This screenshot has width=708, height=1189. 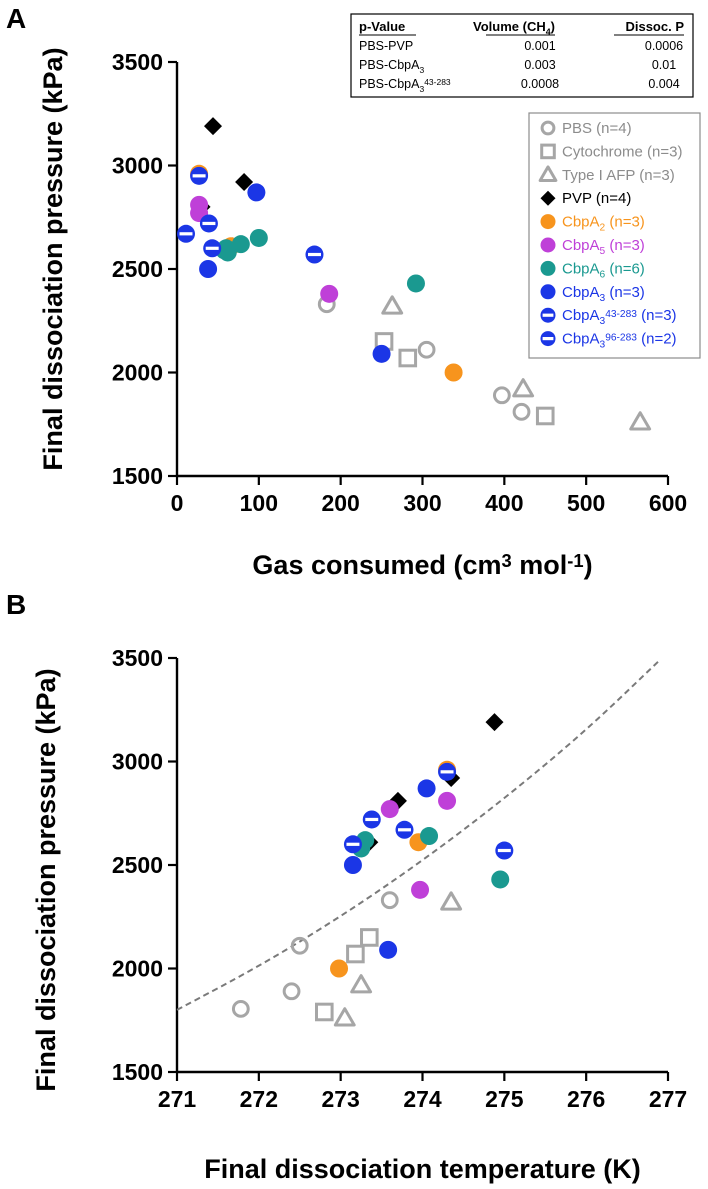 I want to click on legend-border, so click(x=614, y=235).